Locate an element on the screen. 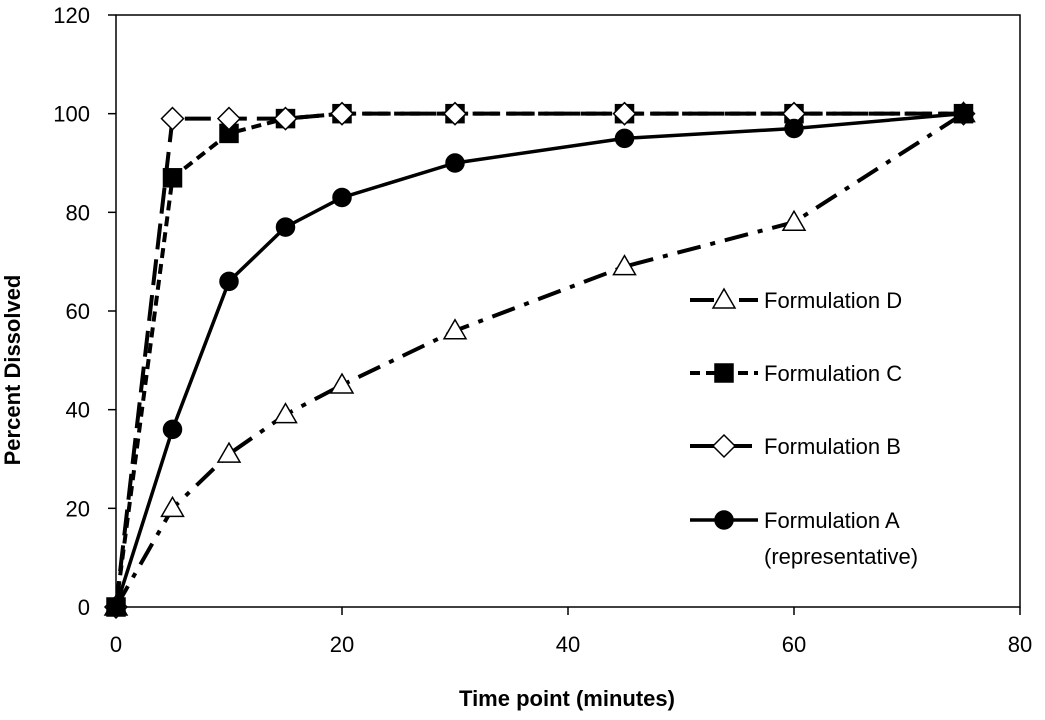 This screenshot has height=720, width=1045. y-tick-label: 60 is located at coordinates (78, 311).